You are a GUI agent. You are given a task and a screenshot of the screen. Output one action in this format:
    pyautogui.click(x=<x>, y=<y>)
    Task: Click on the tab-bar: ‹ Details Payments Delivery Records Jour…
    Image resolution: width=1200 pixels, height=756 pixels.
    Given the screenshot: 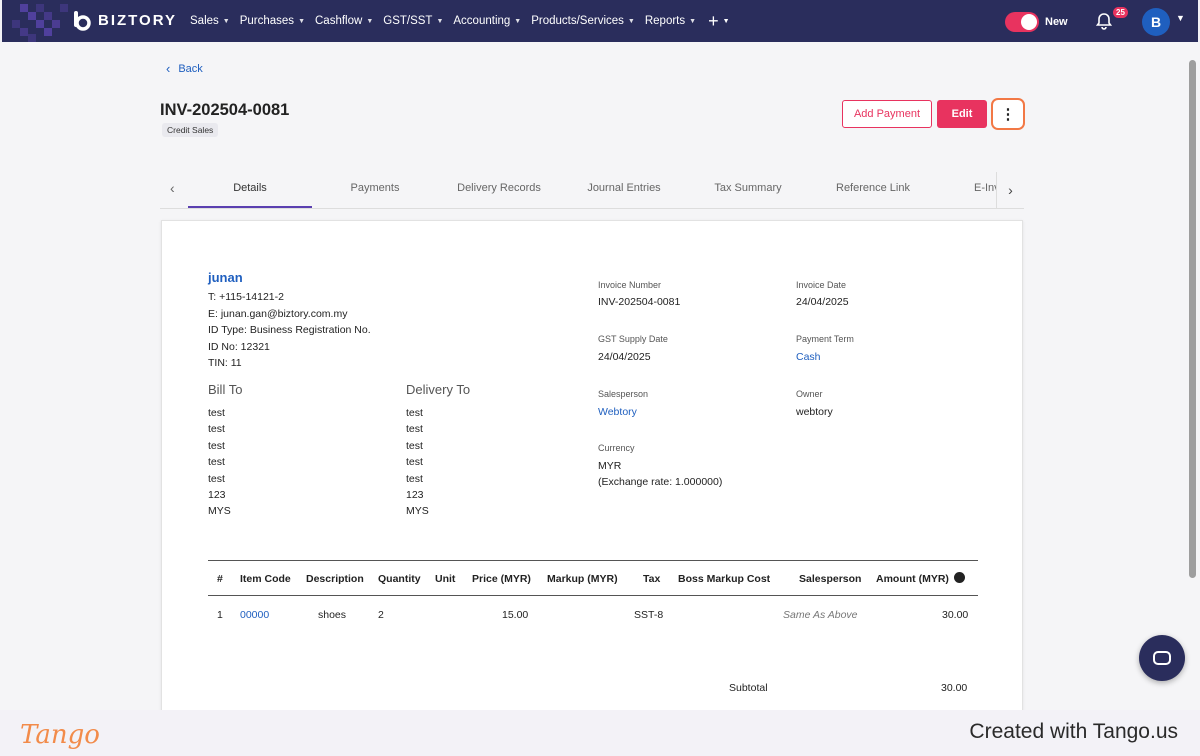 What is the action you would take?
    pyautogui.click(x=592, y=189)
    